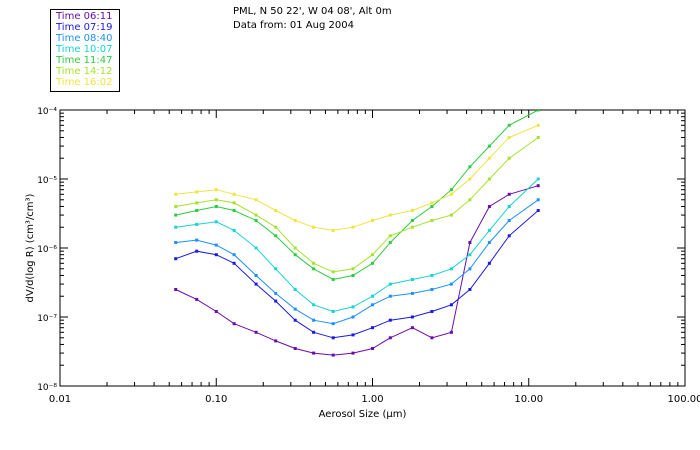  Describe the element at coordinates (684, 399) in the screenshot. I see `x-tick-label: 100.00` at that location.